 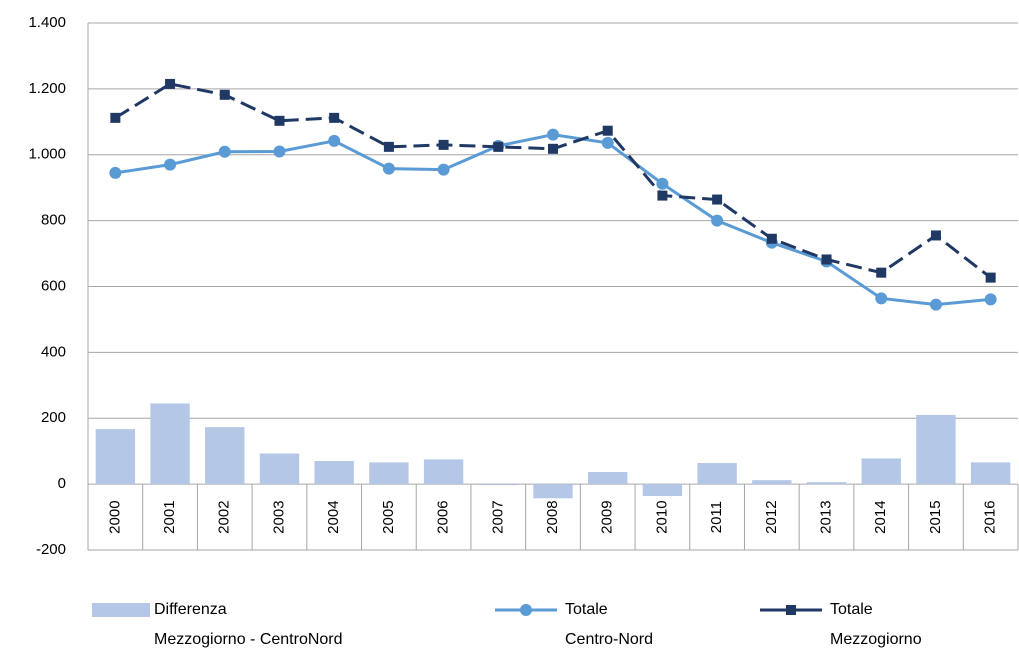 What do you see at coordinates (771, 516) in the screenshot?
I see `x-tick-label: 2012` at bounding box center [771, 516].